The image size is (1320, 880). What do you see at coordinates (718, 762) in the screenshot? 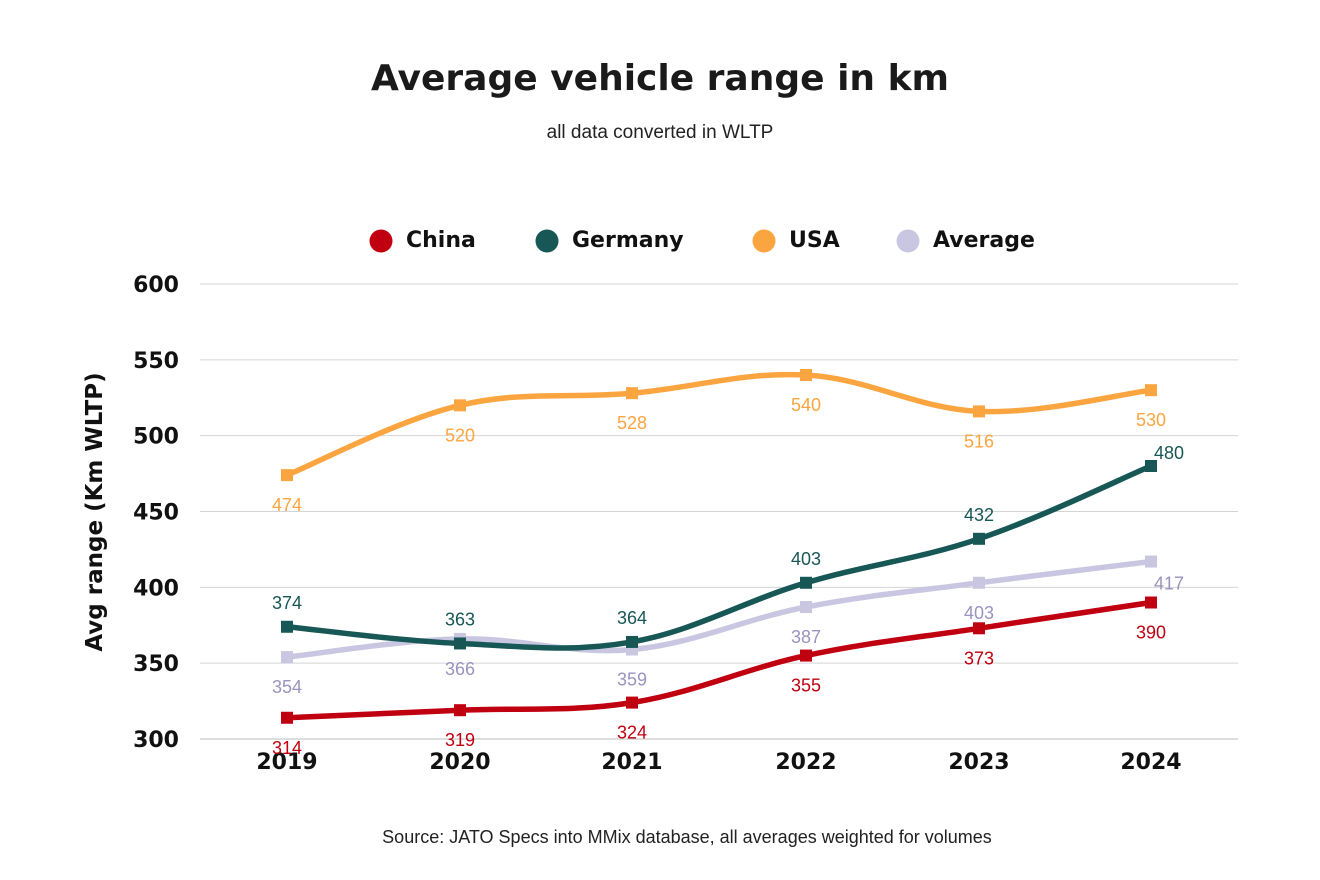
I see `x-axis-ticks: 2019 2020 2021 2022 2023 2024` at bounding box center [718, 762].